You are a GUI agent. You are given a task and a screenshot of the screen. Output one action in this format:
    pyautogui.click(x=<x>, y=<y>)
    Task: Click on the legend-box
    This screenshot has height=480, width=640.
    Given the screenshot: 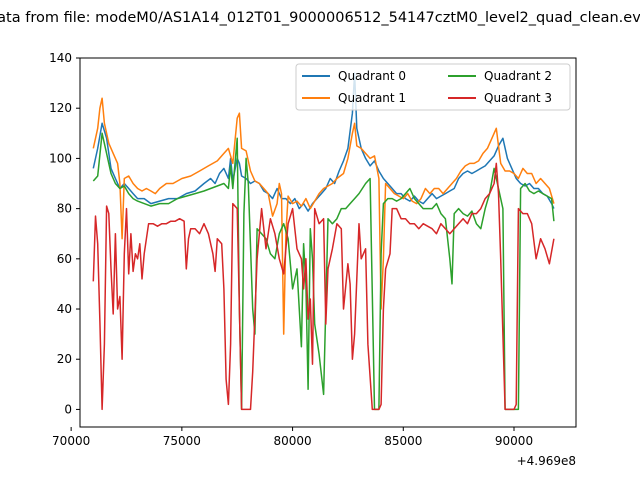 What is the action you would take?
    pyautogui.click(x=433, y=87)
    